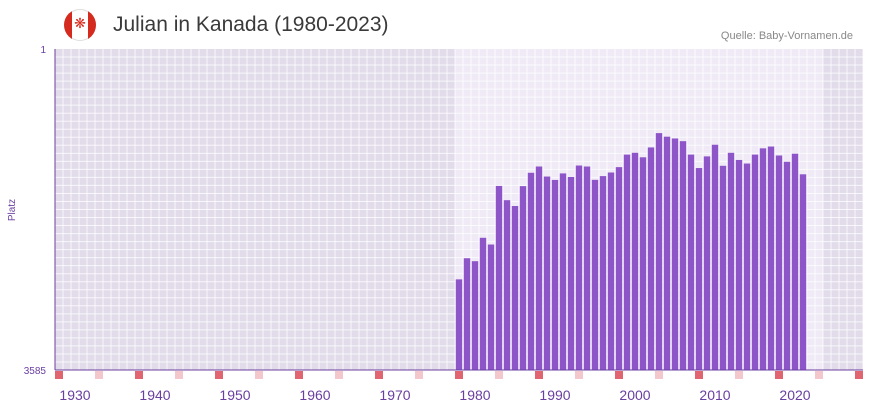  Describe the element at coordinates (667, 253) in the screenshot. I see `bar-2004` at that location.